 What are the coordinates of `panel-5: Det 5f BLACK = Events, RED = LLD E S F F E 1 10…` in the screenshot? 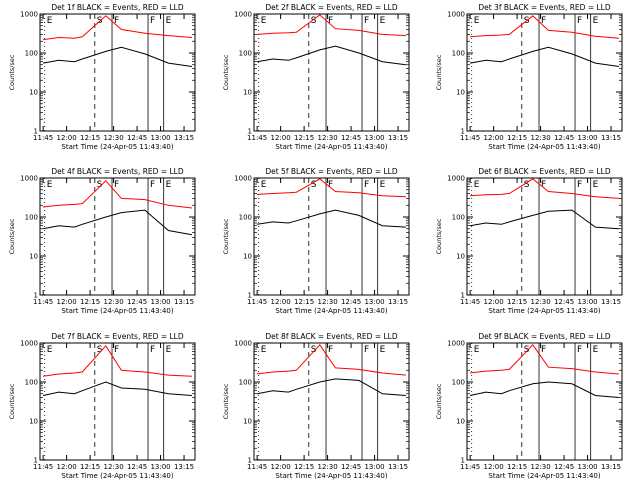 It's located at (316, 241).